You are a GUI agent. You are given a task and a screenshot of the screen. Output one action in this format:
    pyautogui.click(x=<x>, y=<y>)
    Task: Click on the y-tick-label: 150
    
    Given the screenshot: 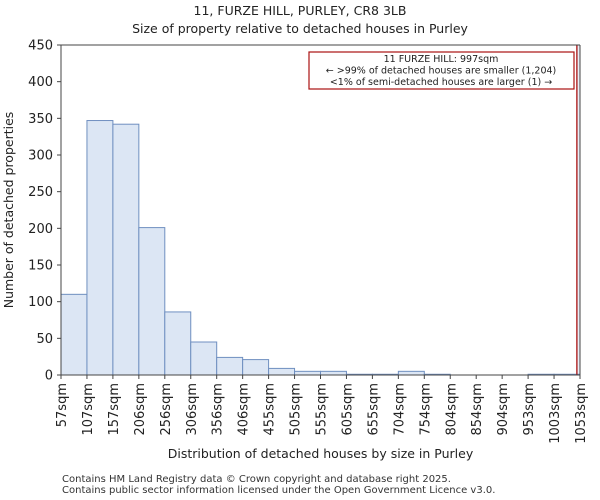 What is the action you would take?
    pyautogui.click(x=40, y=266)
    